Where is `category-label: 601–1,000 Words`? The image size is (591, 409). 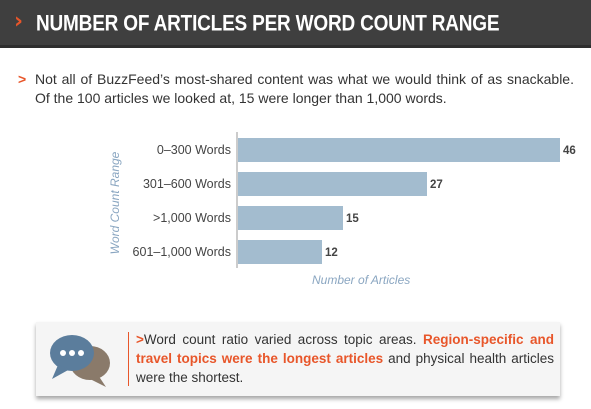 category-label: 601–1,000 Words is located at coordinates (182, 252).